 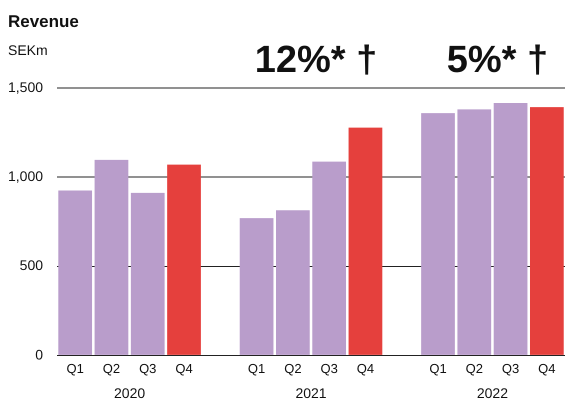 I want to click on text: 2020, so click(x=130, y=393).